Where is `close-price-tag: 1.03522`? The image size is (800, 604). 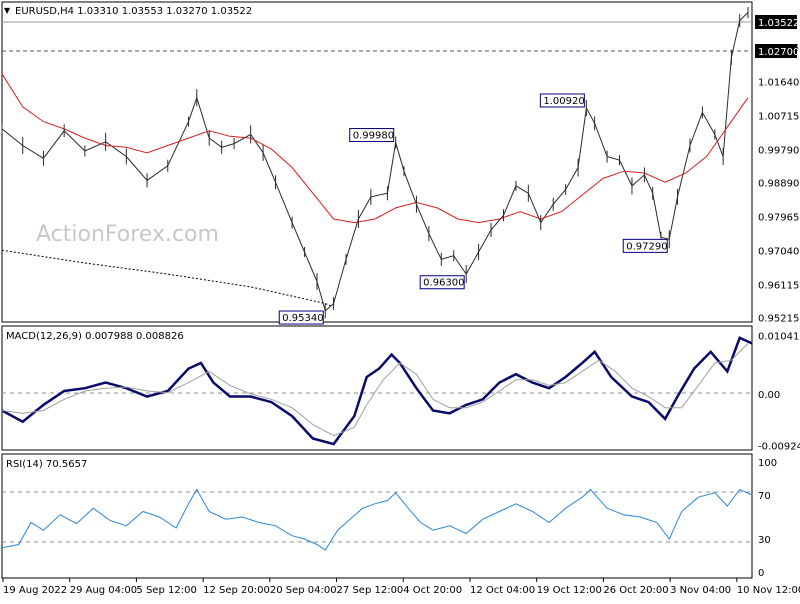 close-price-tag: 1.03522 is located at coordinates (777, 22).